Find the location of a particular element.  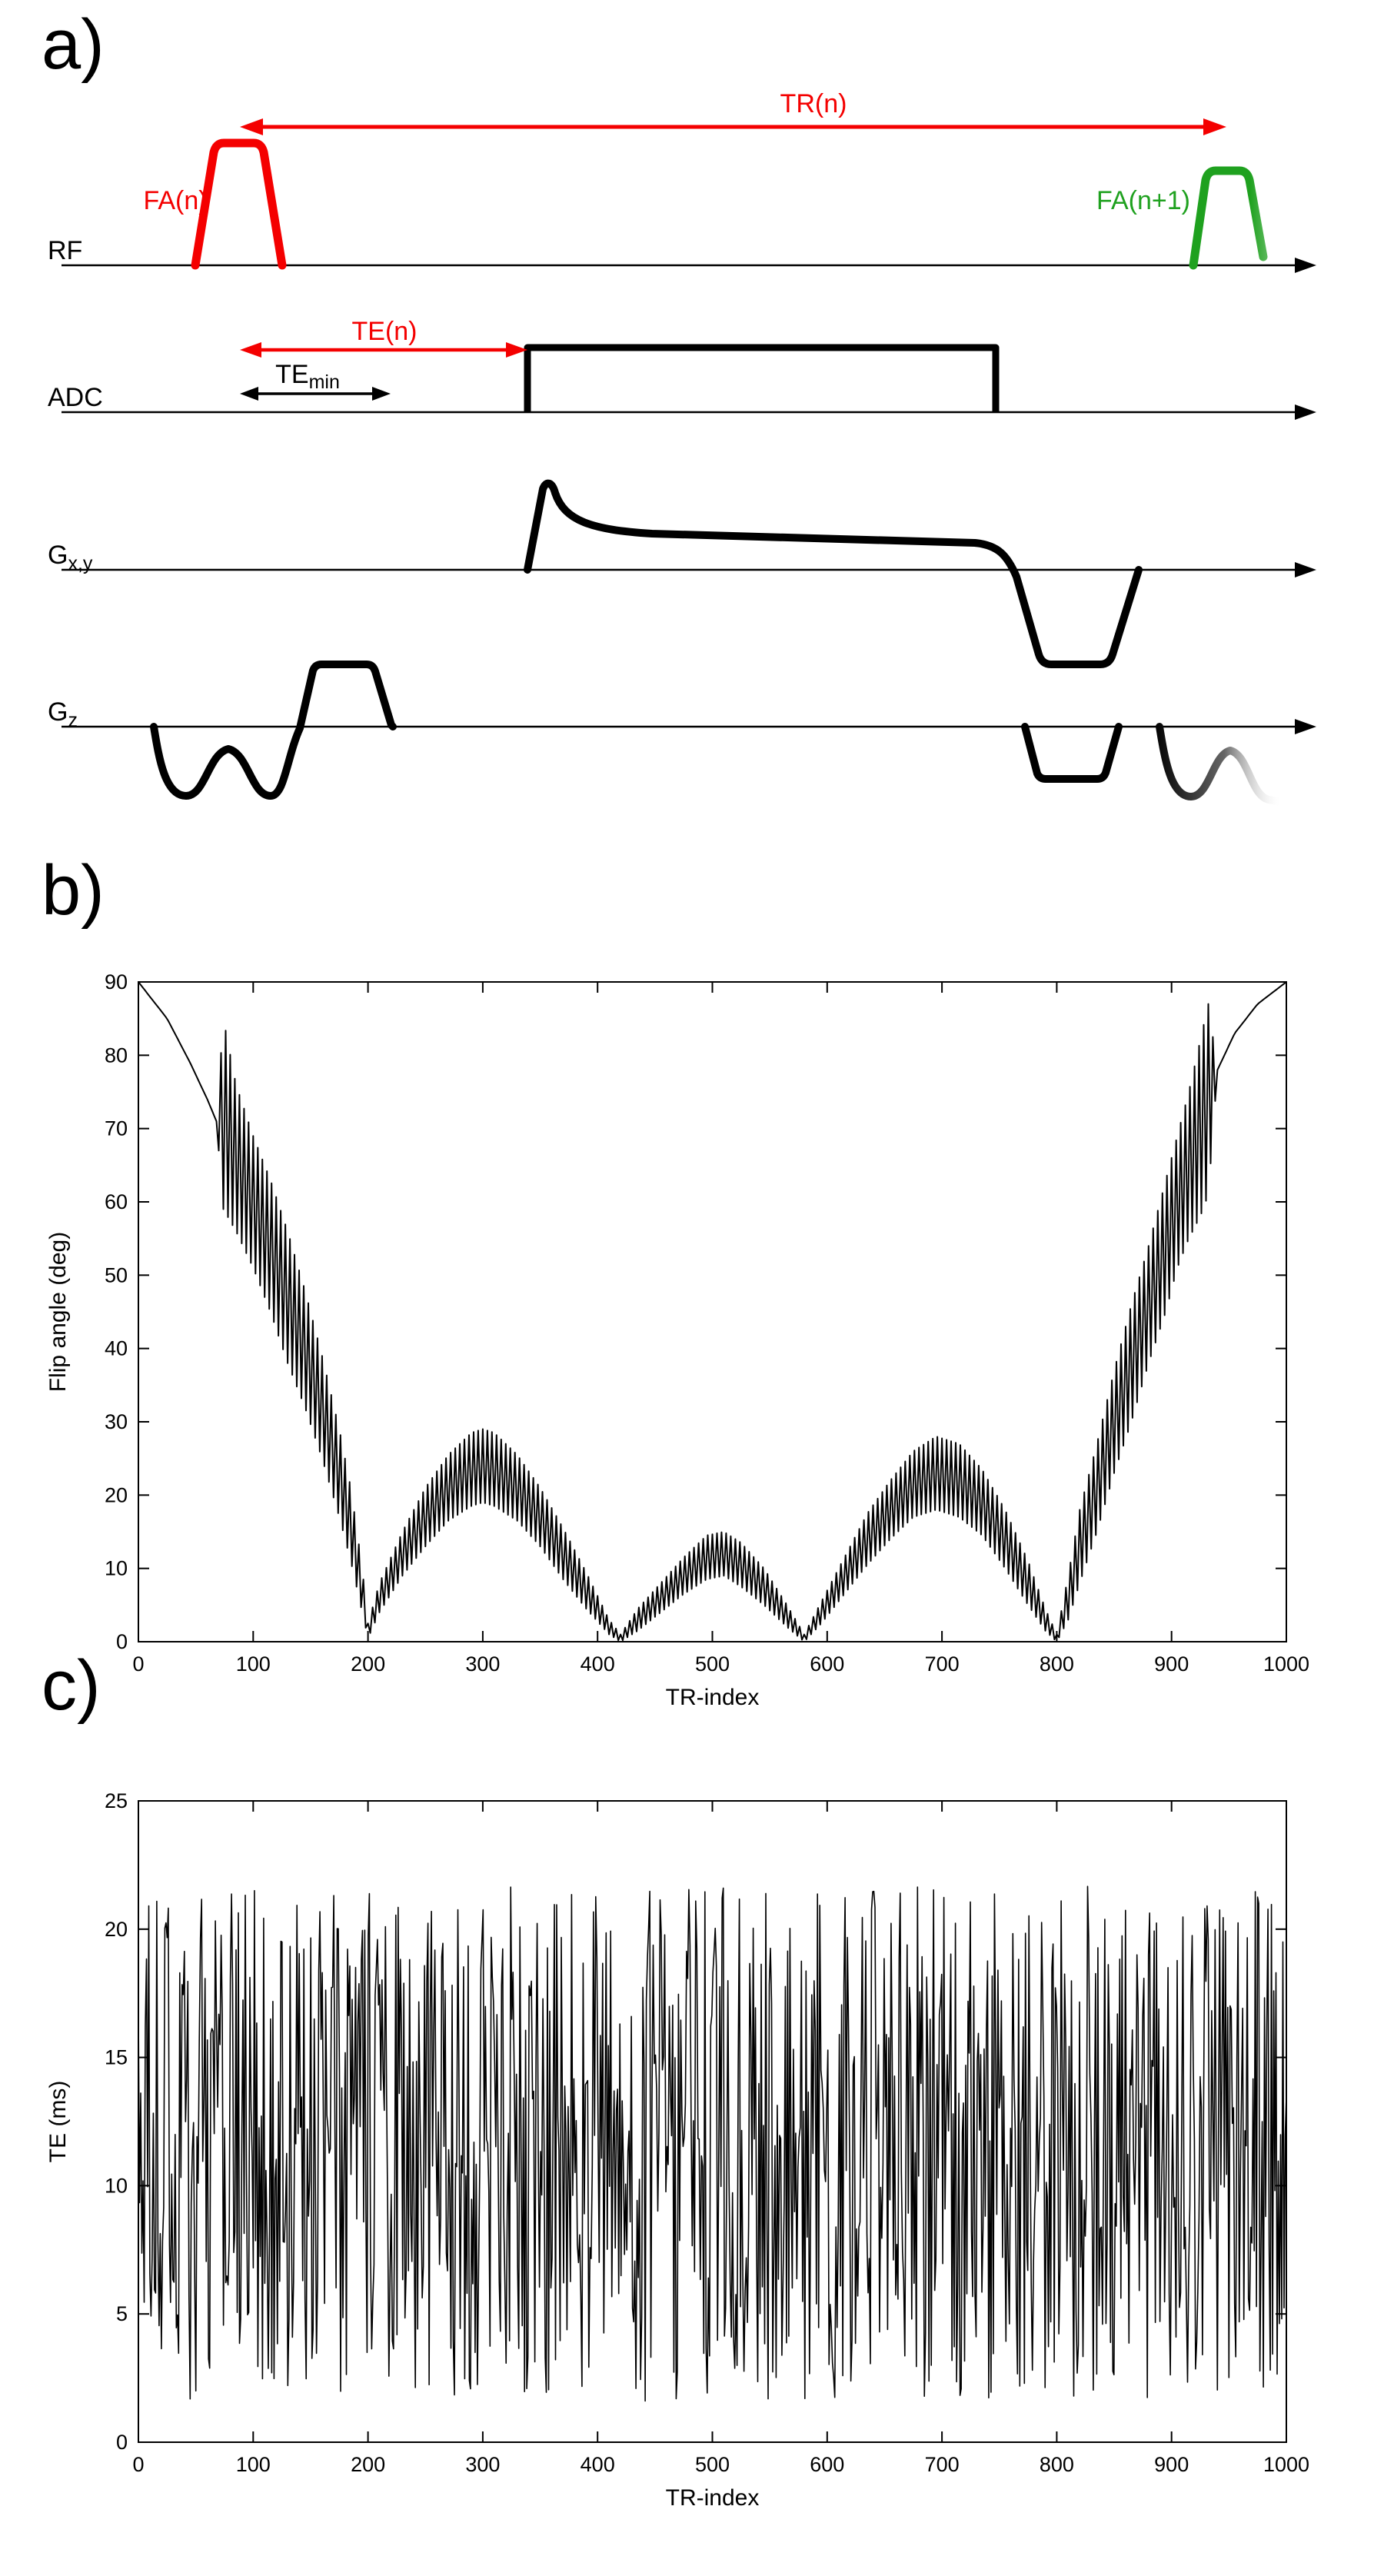

rf-axis-arrowhead is located at coordinates (1305, 265).